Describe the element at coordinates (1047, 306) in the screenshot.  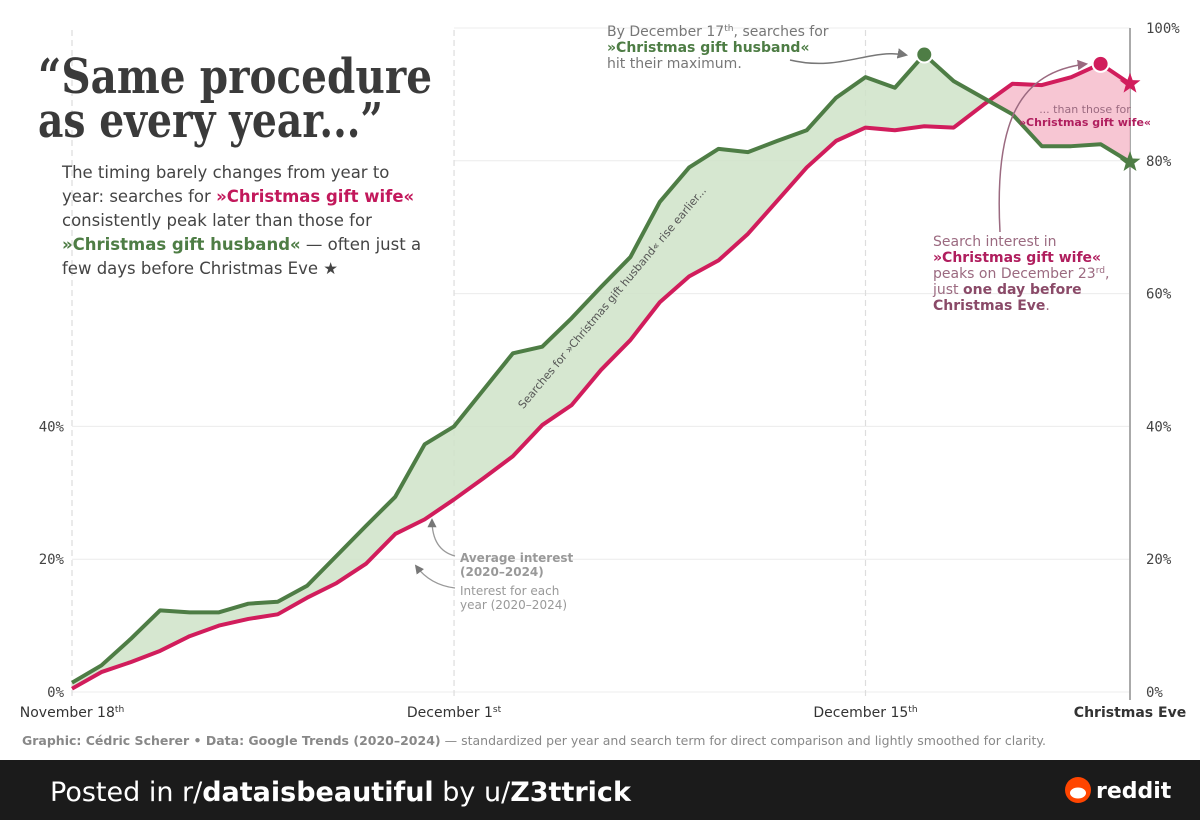
I see `text-segment: .` at that location.